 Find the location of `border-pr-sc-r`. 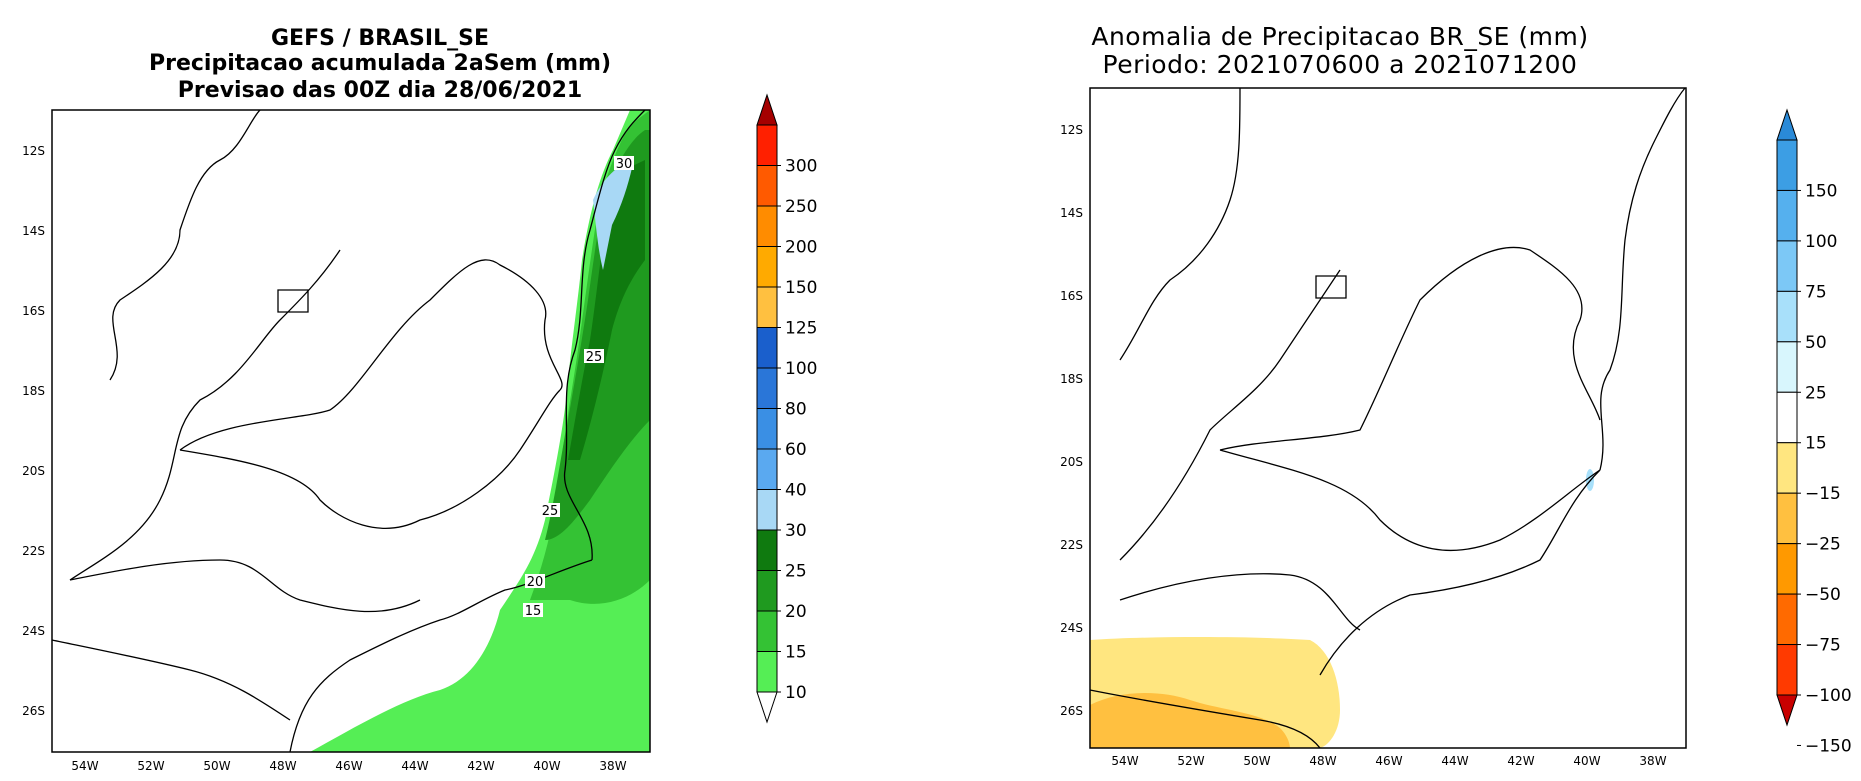

border-pr-sc-r is located at coordinates (1205, 719).